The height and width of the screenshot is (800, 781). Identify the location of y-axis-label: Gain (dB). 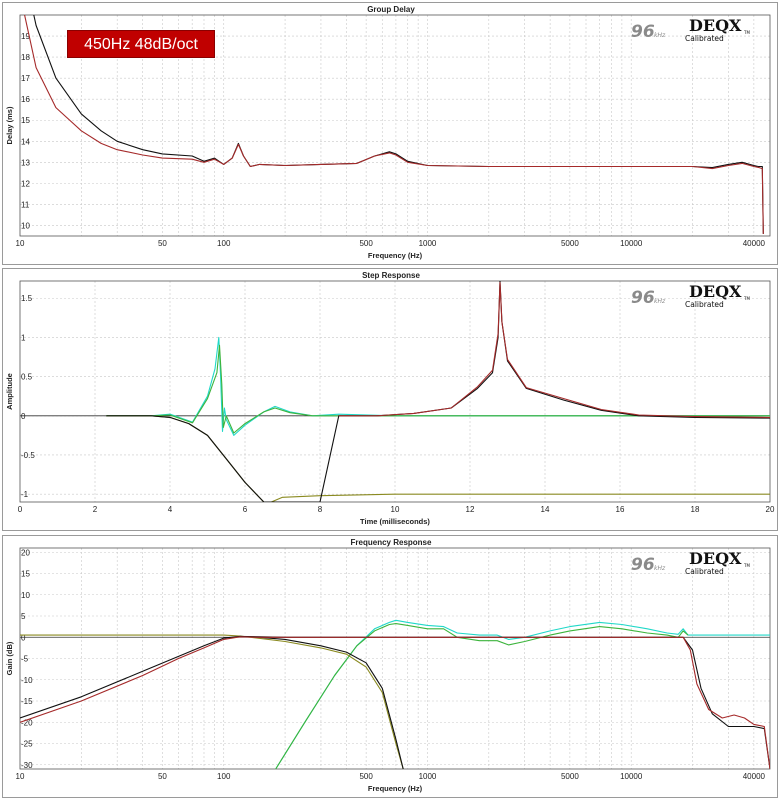
(9, 658).